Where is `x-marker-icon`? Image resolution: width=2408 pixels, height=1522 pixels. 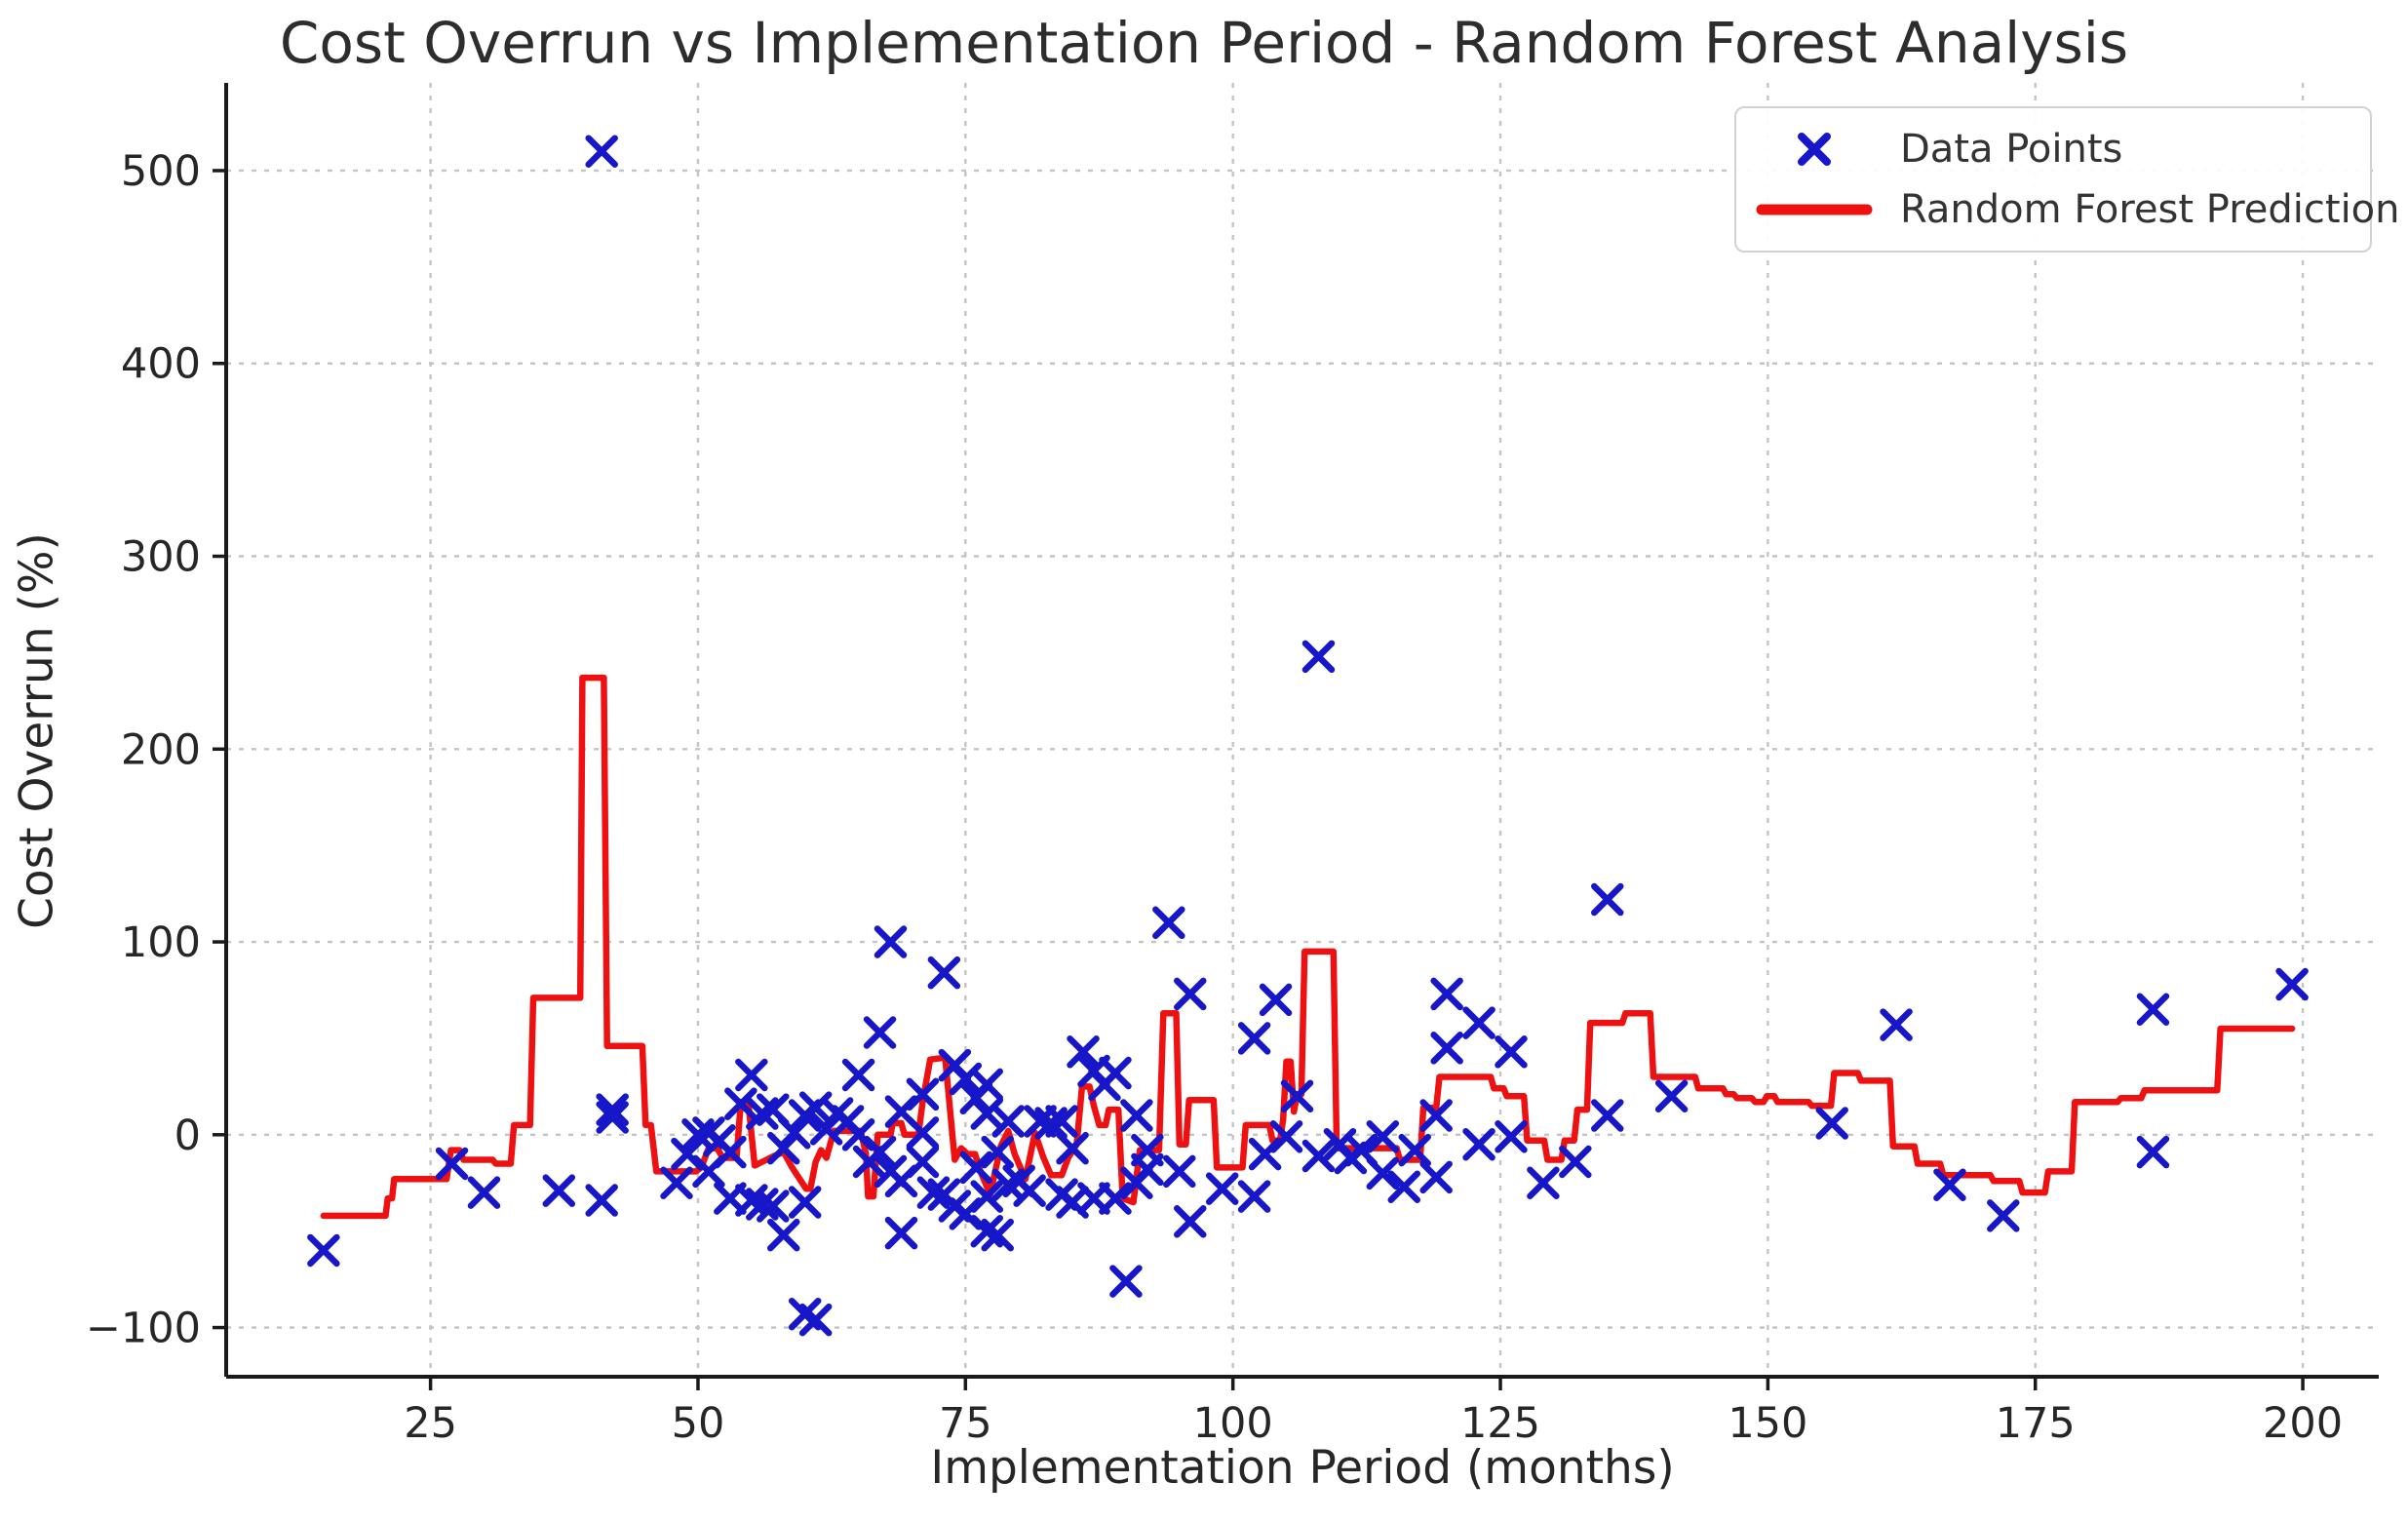
x-marker-icon is located at coordinates (1814, 149).